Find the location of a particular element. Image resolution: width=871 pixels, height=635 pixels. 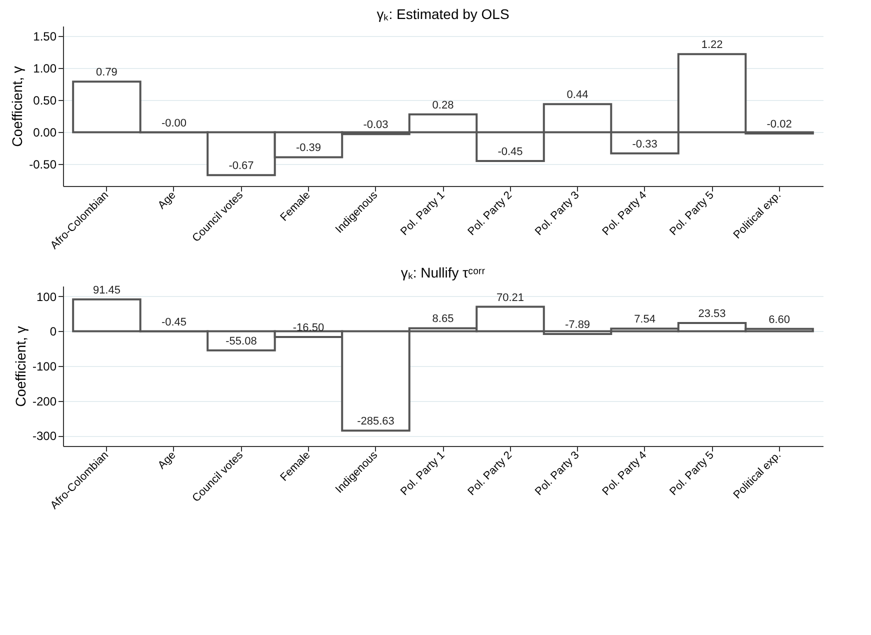

data-label: -0.33 is located at coordinates (645, 144).